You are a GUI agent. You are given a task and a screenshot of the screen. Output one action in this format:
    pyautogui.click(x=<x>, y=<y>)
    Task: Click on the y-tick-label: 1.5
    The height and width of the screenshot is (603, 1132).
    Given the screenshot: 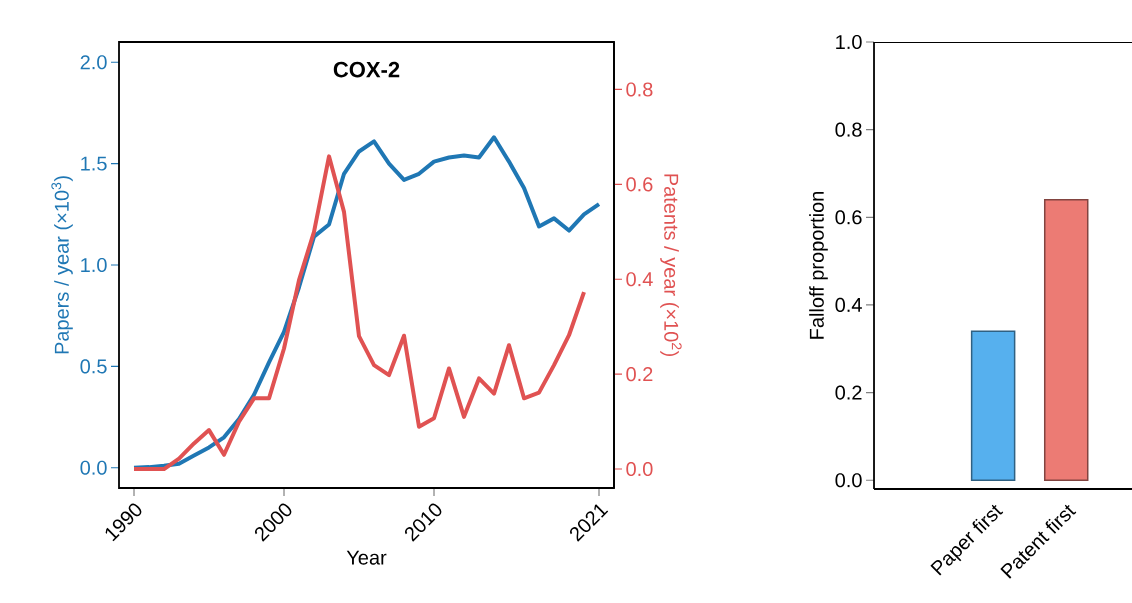 What is the action you would take?
    pyautogui.click(x=94, y=163)
    